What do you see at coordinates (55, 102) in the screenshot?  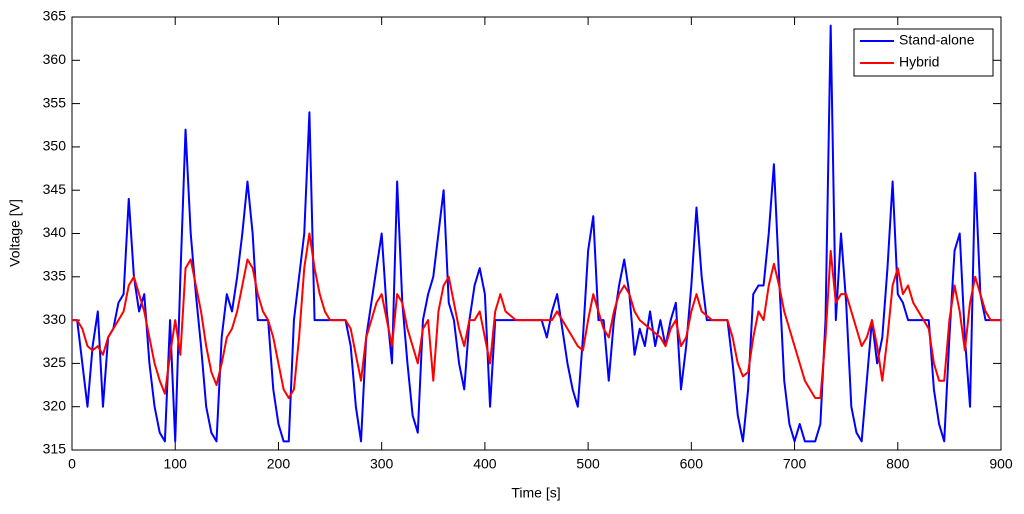 I see `y-tick-label: 355` at bounding box center [55, 102].